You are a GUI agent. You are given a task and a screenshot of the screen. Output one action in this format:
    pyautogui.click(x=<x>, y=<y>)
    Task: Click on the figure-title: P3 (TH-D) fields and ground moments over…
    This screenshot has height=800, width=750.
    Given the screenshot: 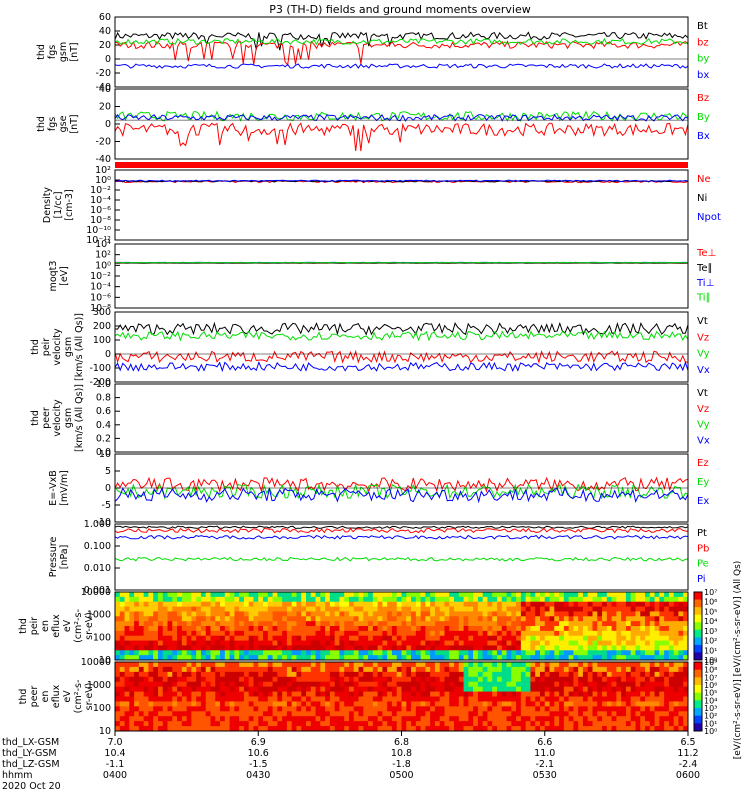 What is the action you would take?
    pyautogui.click(x=400, y=9)
    